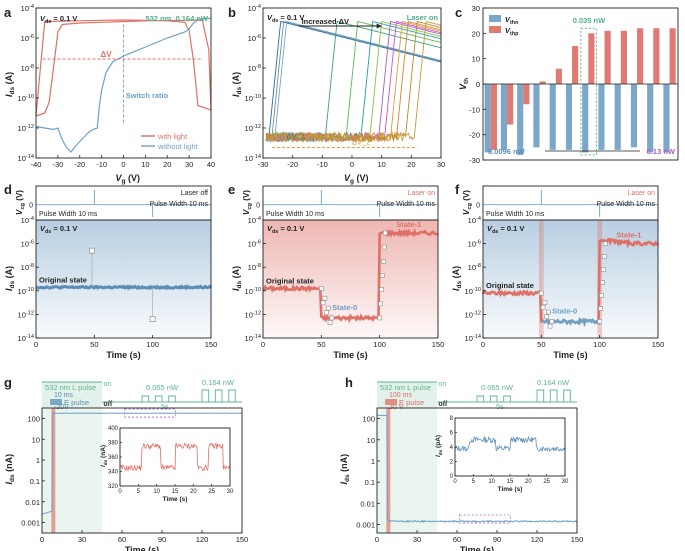  What do you see at coordinates (106, 54) in the screenshot?
I see `annotation-dv: ΔV` at bounding box center [106, 54].